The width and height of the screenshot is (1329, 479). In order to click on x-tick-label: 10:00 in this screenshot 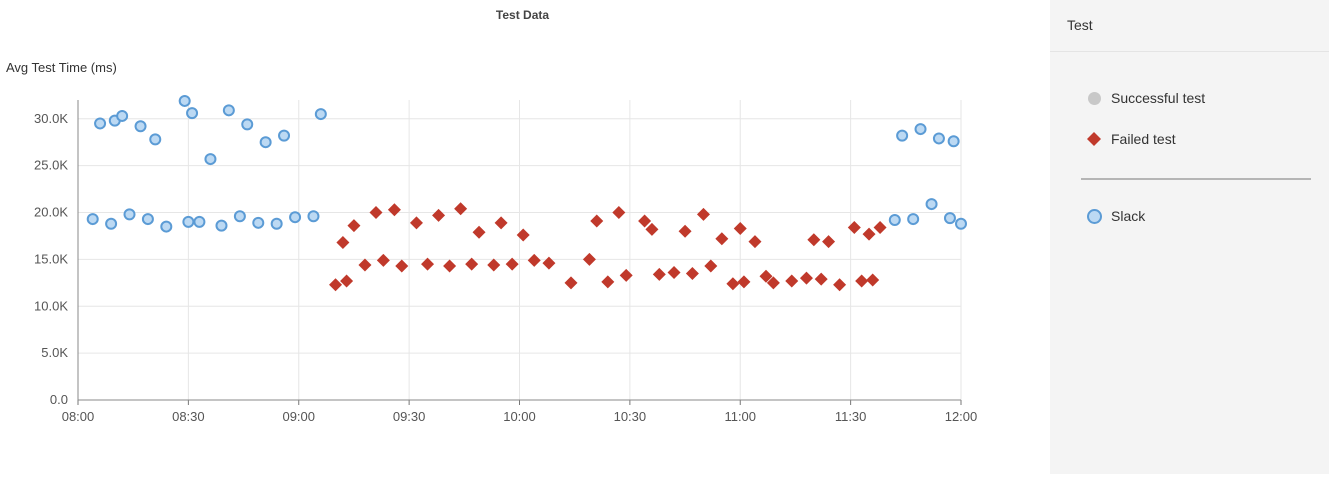, I will do `click(519, 416)`.